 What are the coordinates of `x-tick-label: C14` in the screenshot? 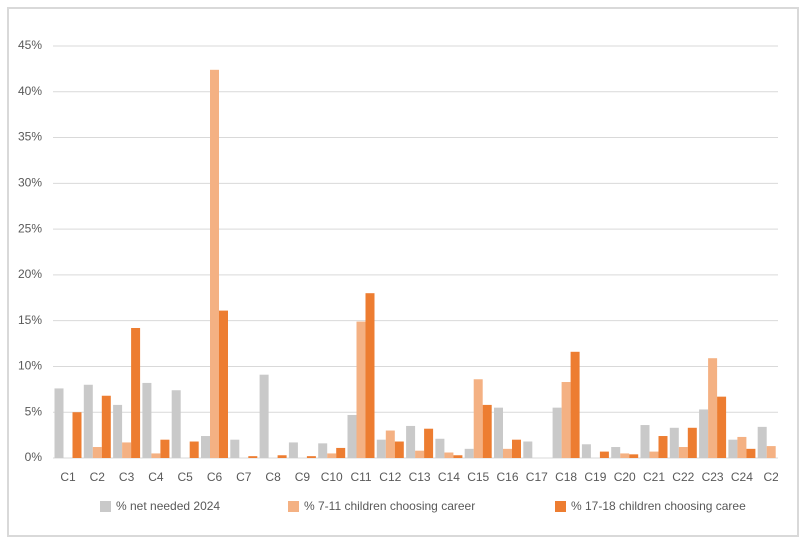 It's located at (449, 477).